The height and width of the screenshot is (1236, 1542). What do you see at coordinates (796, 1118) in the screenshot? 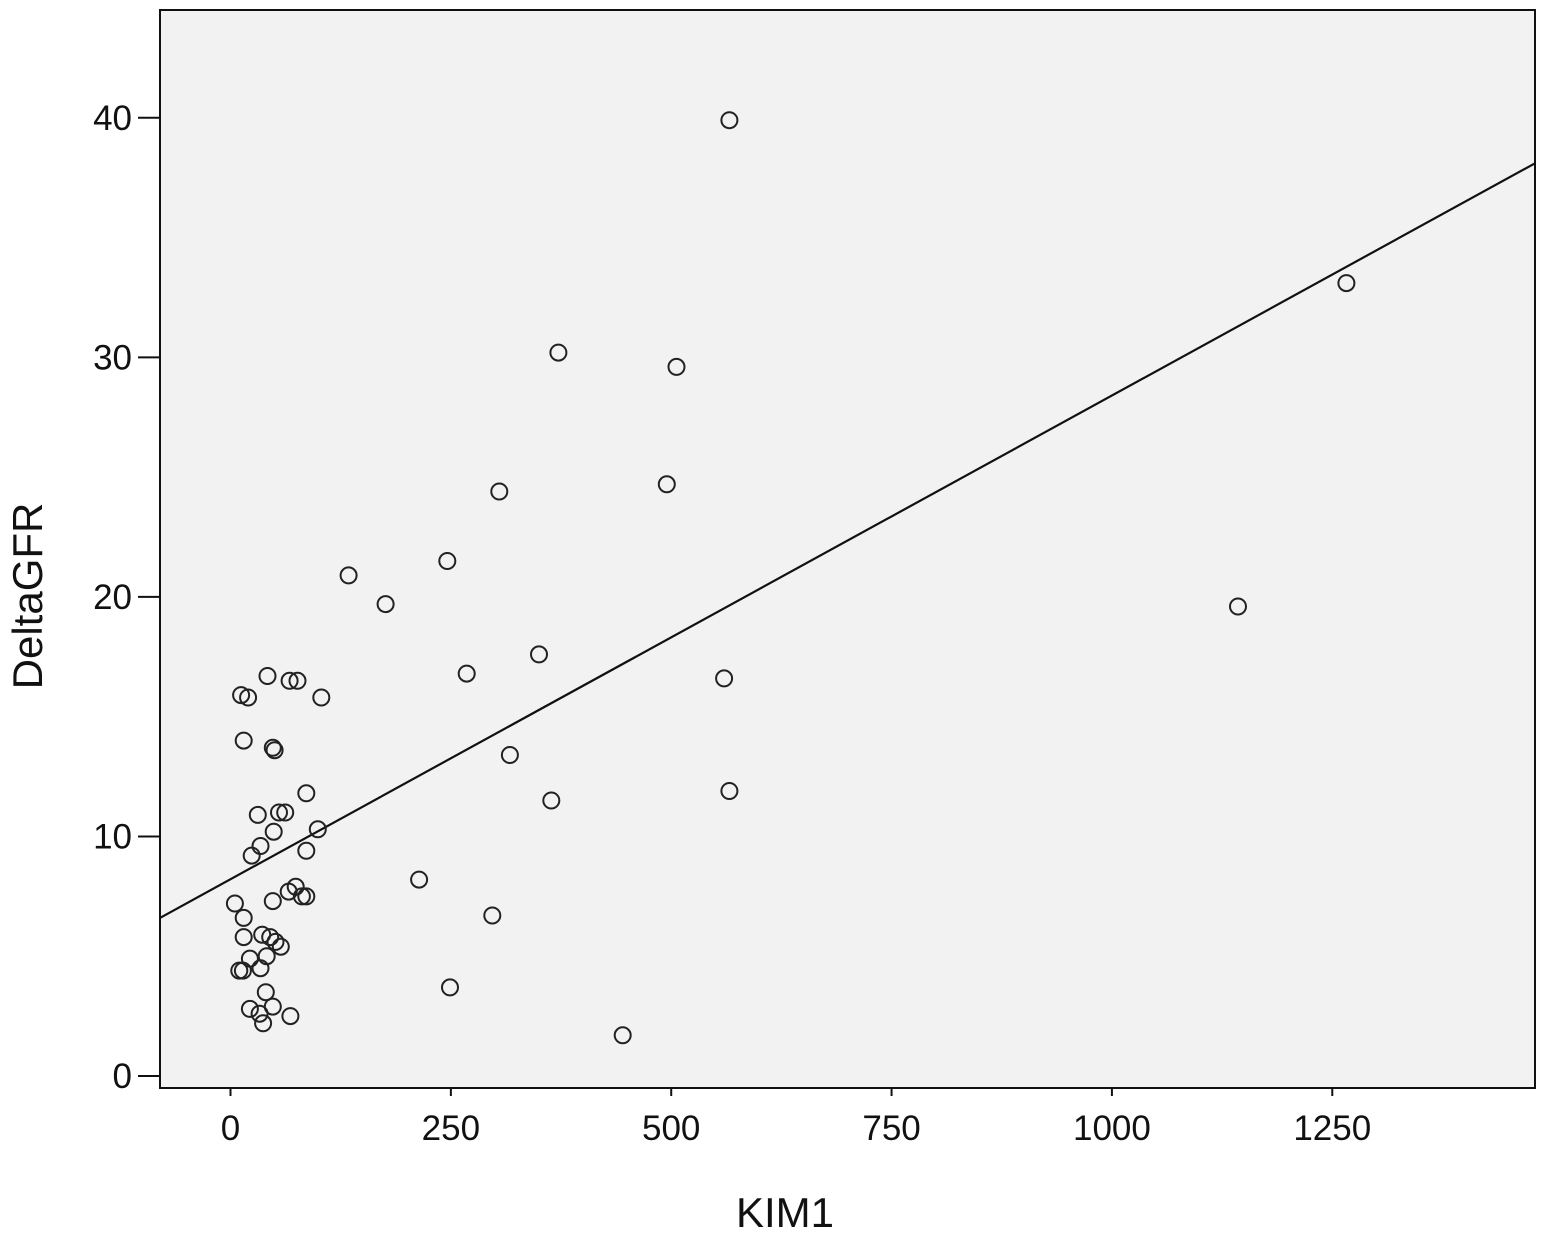
I see `x-axis: 0 250 500 750 1000 1250` at bounding box center [796, 1118].